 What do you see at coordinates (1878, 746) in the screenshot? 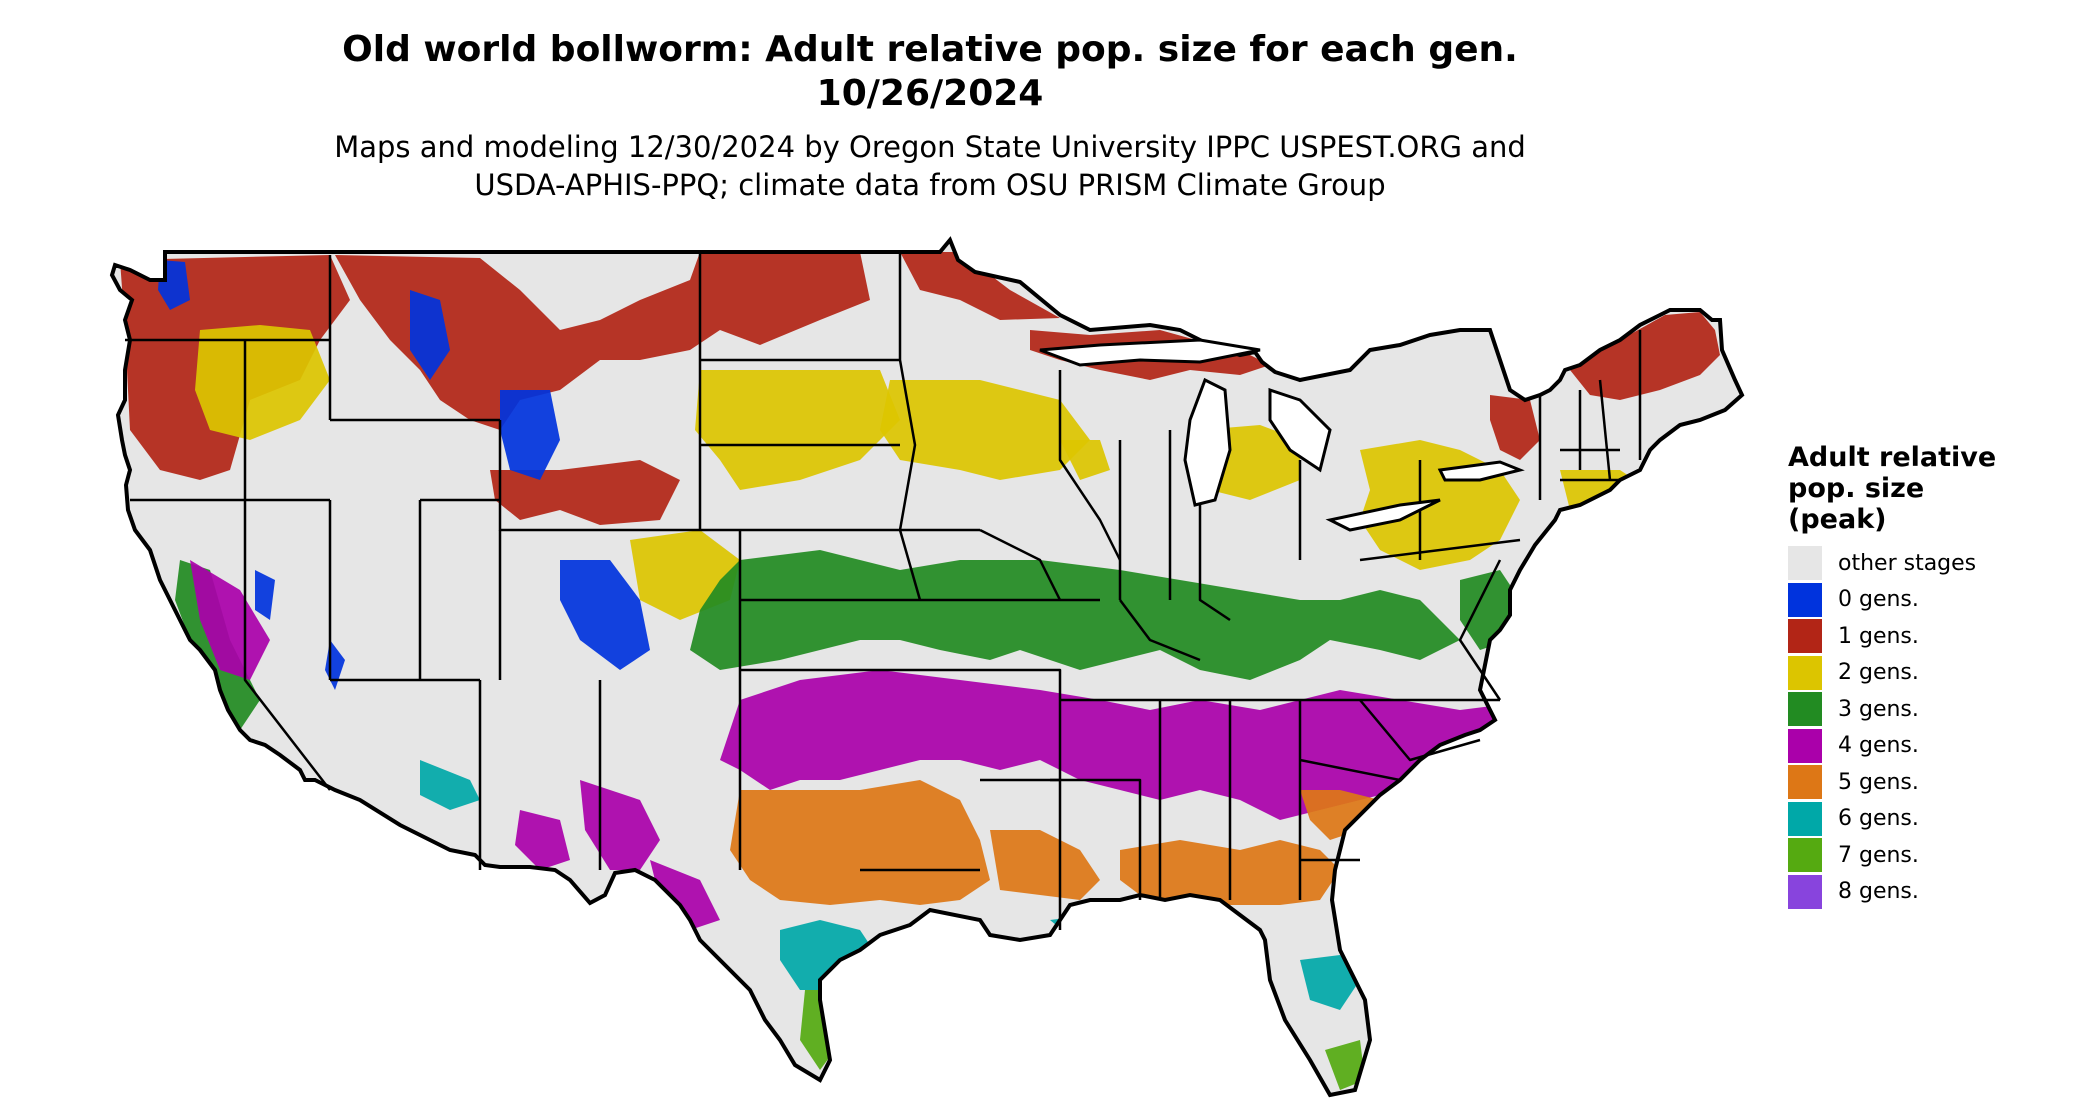
I see `legend-label: 4 gens.` at bounding box center [1878, 746].